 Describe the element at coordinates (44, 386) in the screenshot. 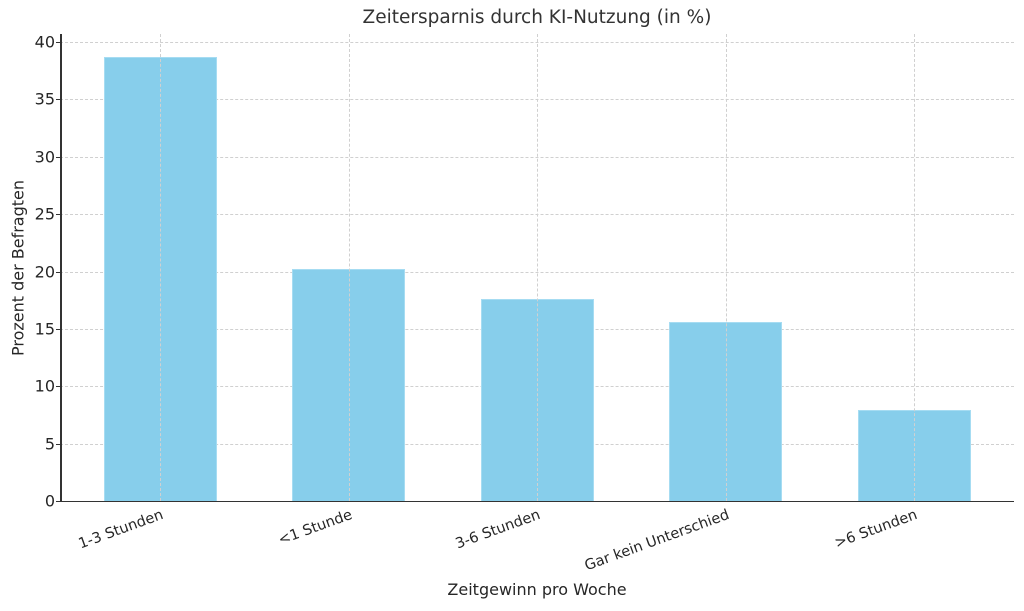

I see `y-tick-label: 10` at that location.